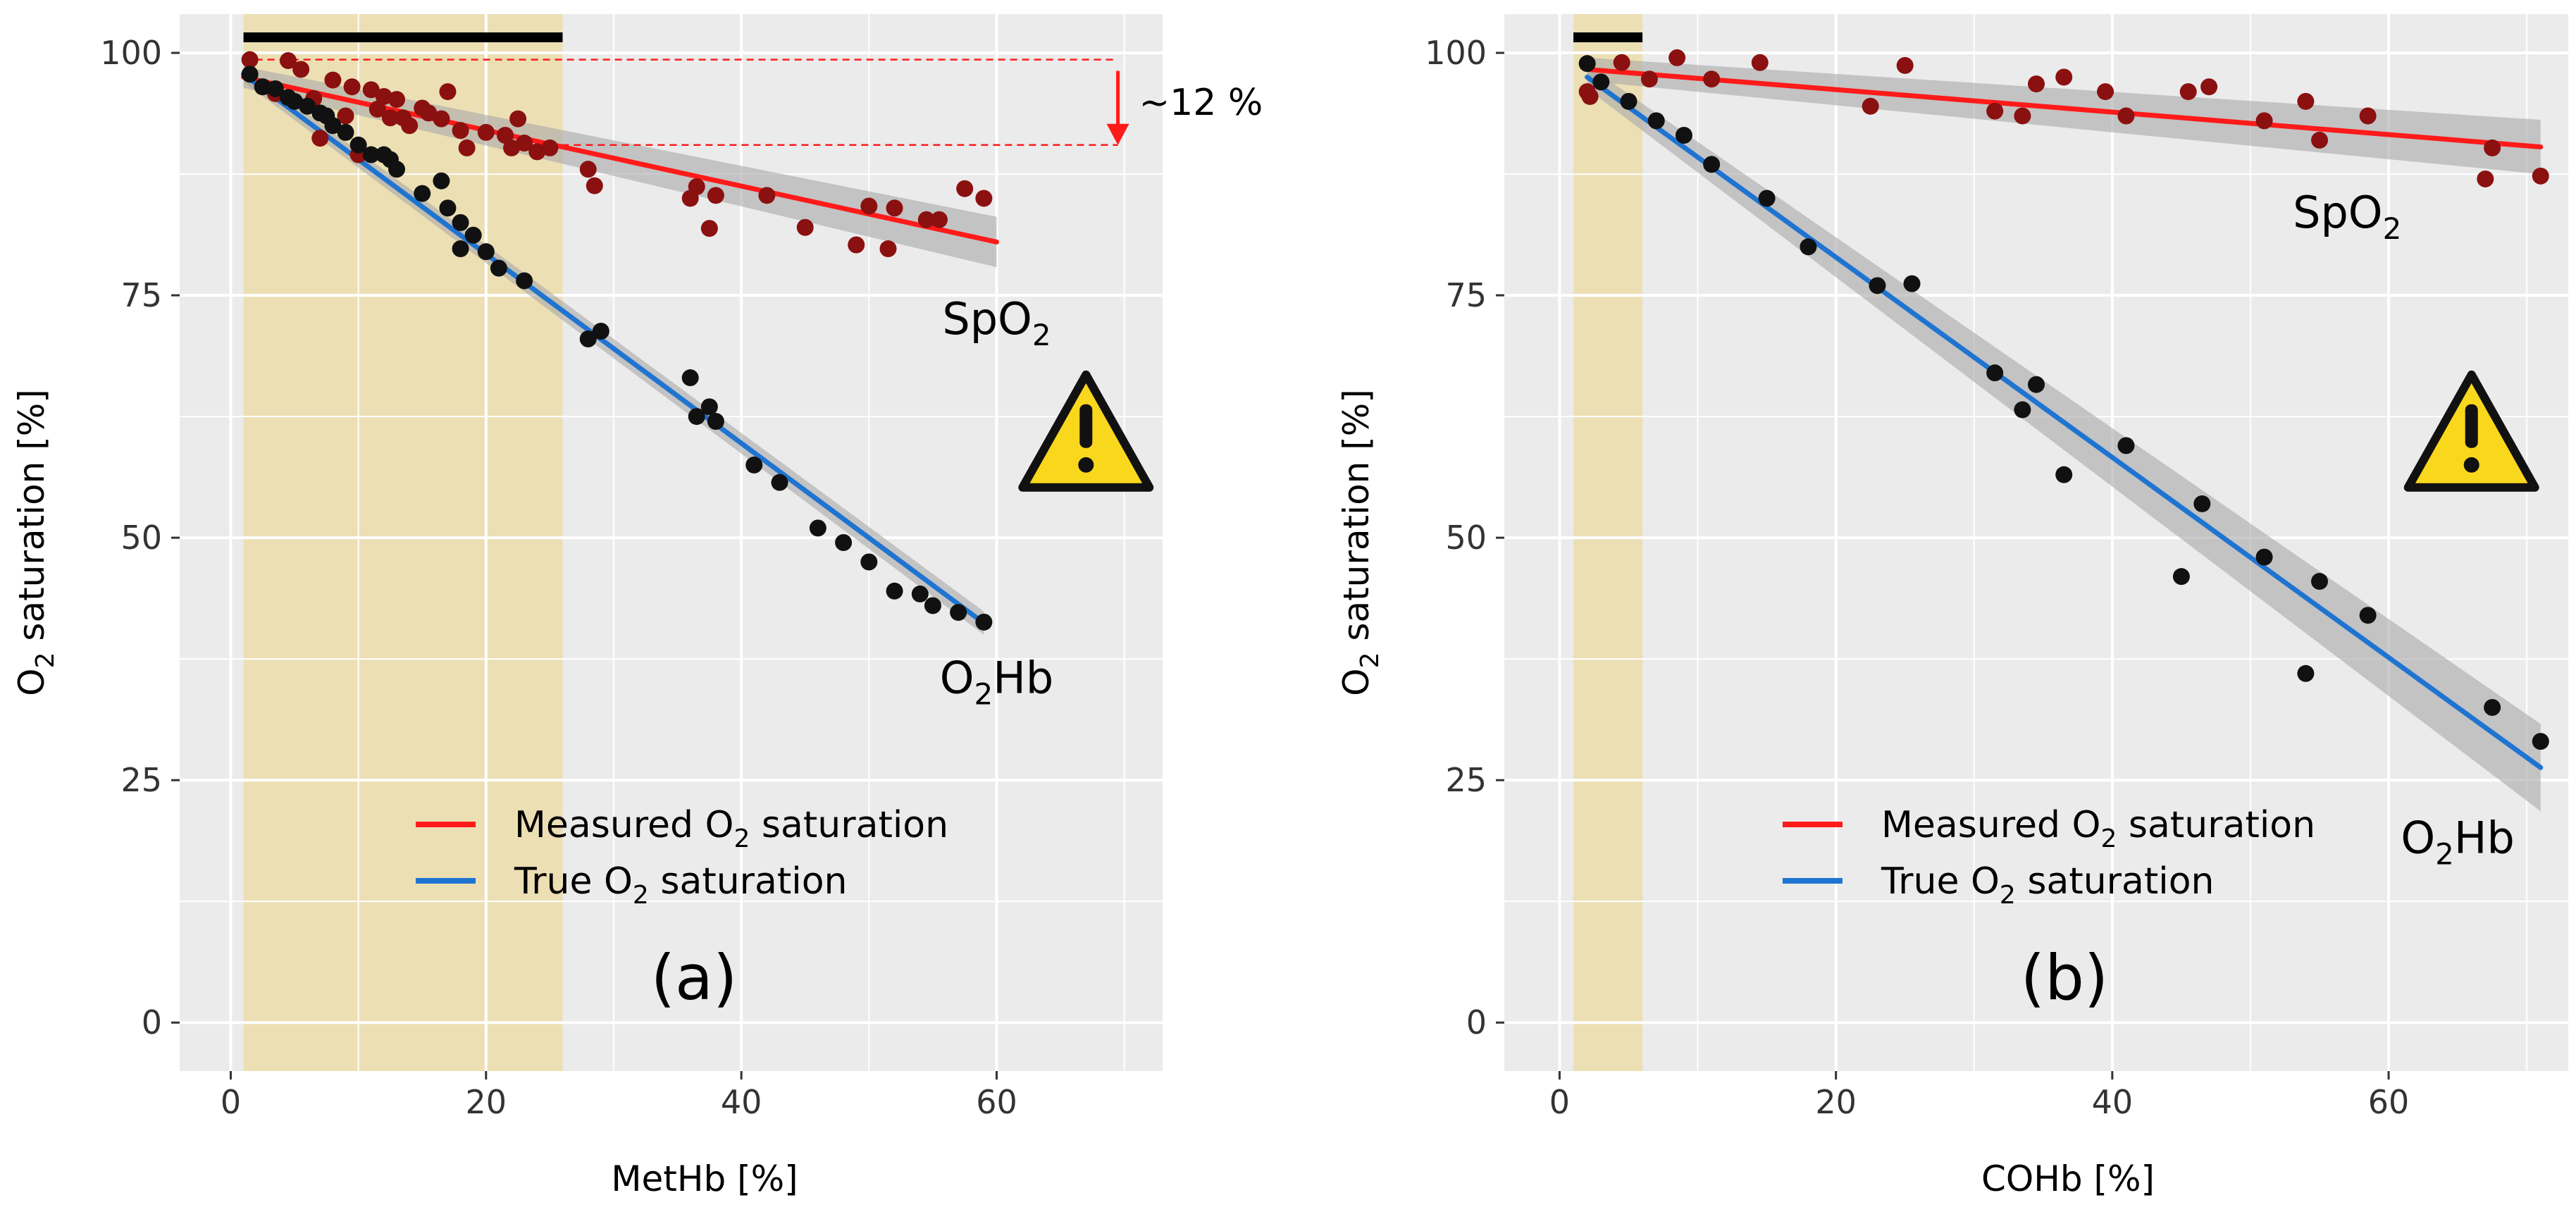 The height and width of the screenshot is (1212, 2576). What do you see at coordinates (35, 542) in the screenshot?
I see `panel-a-y-axis-title: O2 saturation [%]` at bounding box center [35, 542].